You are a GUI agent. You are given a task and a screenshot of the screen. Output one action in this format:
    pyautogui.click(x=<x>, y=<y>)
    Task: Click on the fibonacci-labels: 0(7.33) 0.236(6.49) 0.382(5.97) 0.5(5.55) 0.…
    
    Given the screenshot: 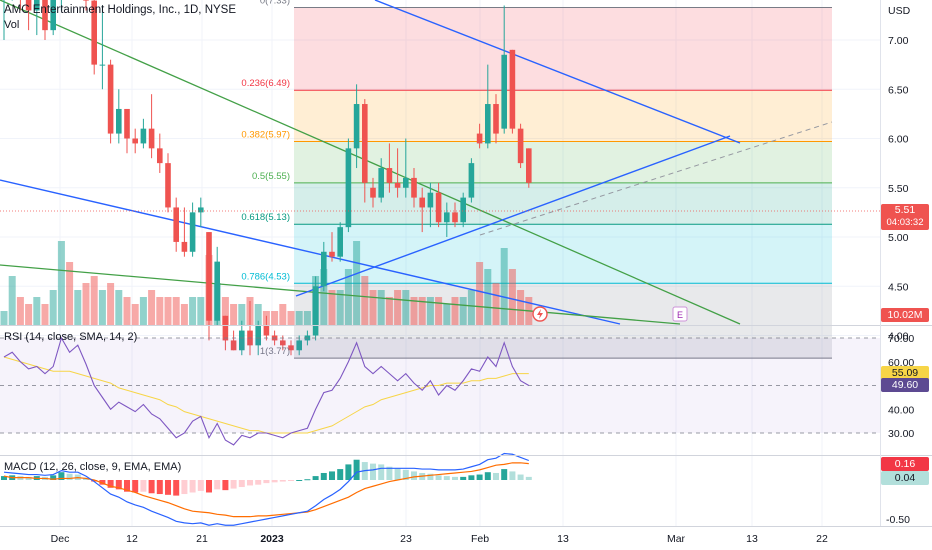 What is the action you would take?
    pyautogui.click(x=265, y=178)
    